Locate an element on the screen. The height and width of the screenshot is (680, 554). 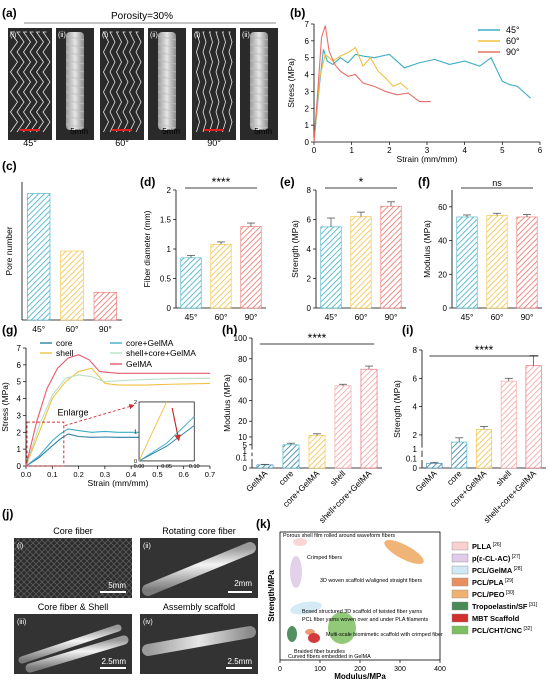
sub-label: (i) is located at coordinates (197, 35).